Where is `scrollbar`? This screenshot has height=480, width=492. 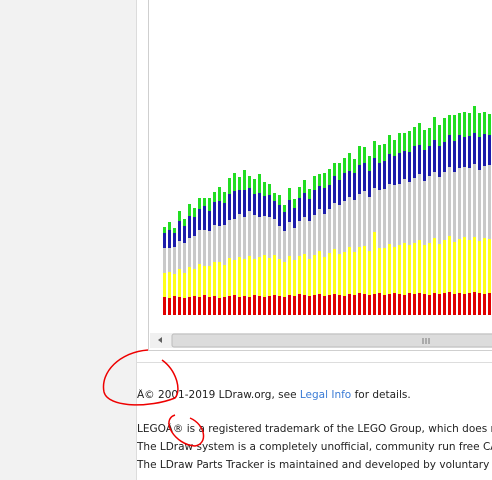 scrollbar is located at coordinates (321, 340).